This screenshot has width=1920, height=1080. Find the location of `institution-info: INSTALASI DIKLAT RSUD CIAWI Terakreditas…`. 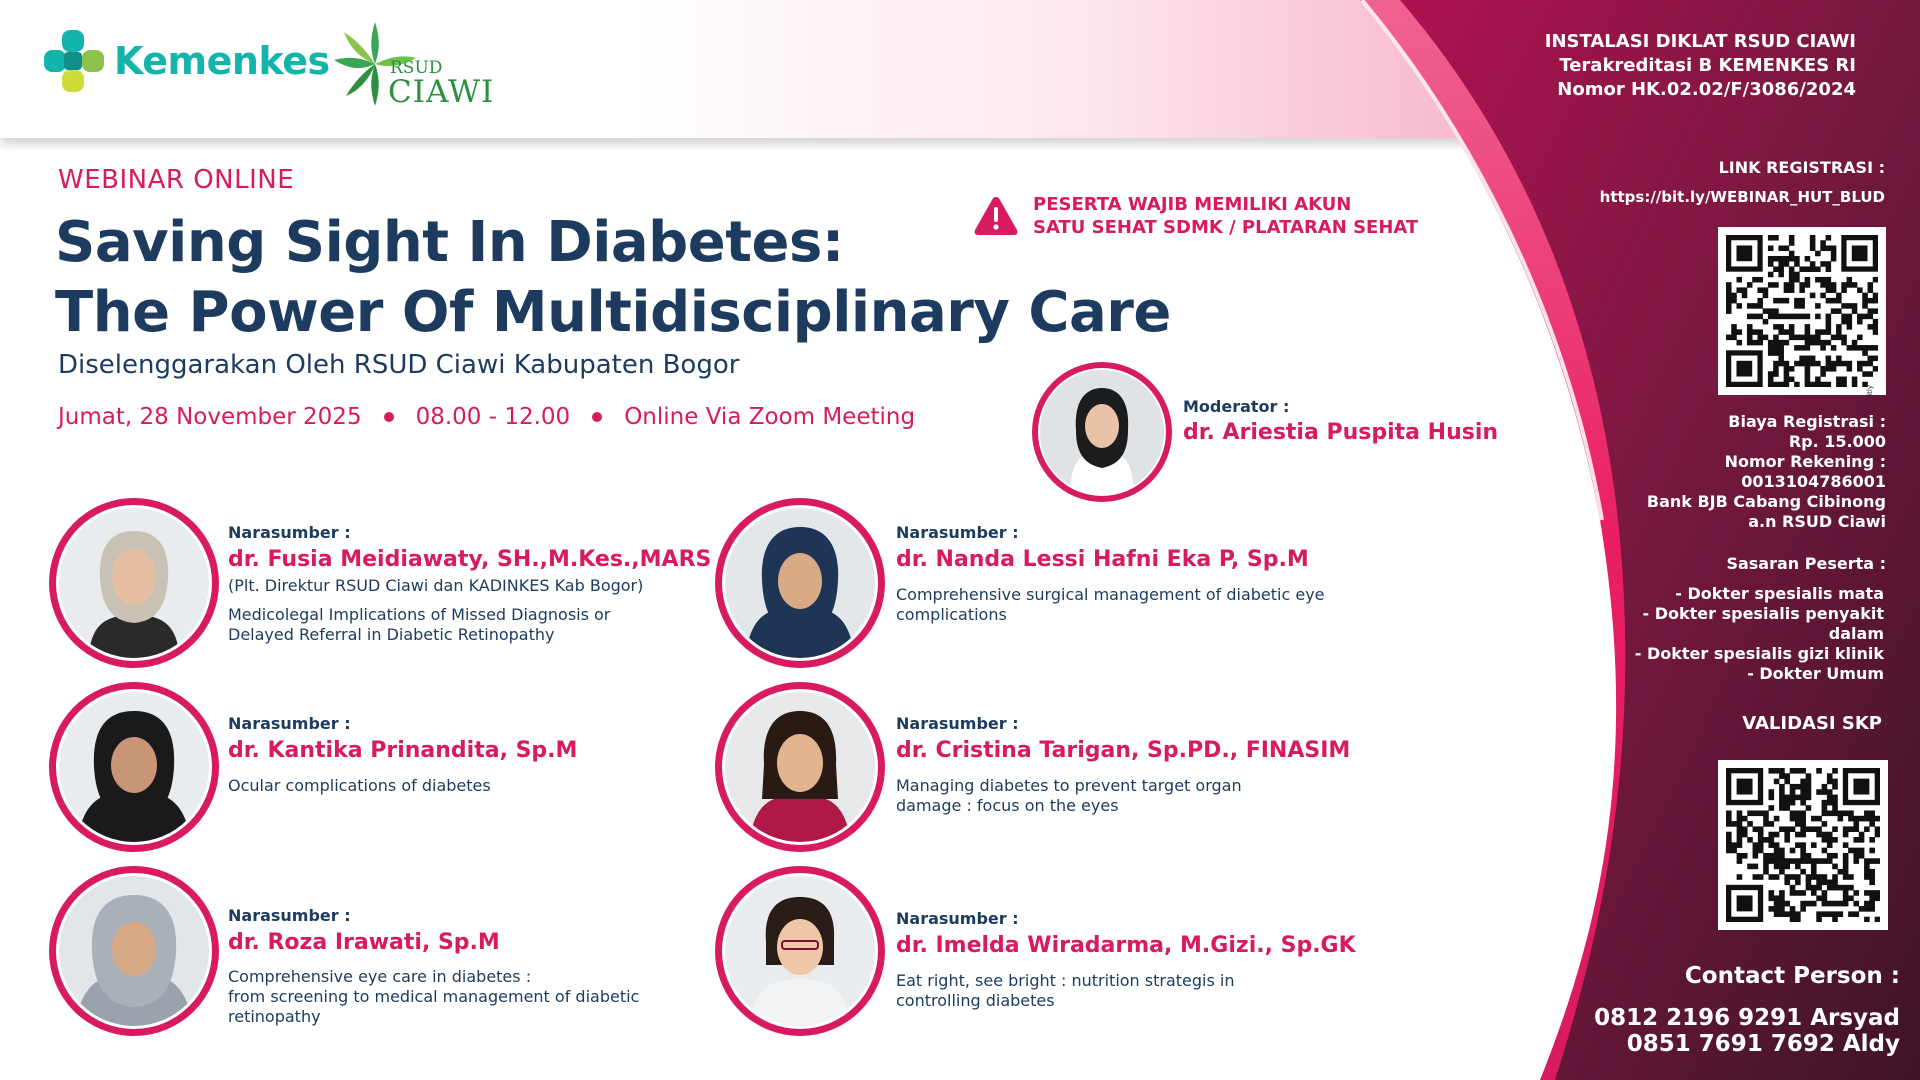

institution-info: INSTALASI DIKLAT RSUD CIAWI Terakreditas… is located at coordinates (1700, 66).